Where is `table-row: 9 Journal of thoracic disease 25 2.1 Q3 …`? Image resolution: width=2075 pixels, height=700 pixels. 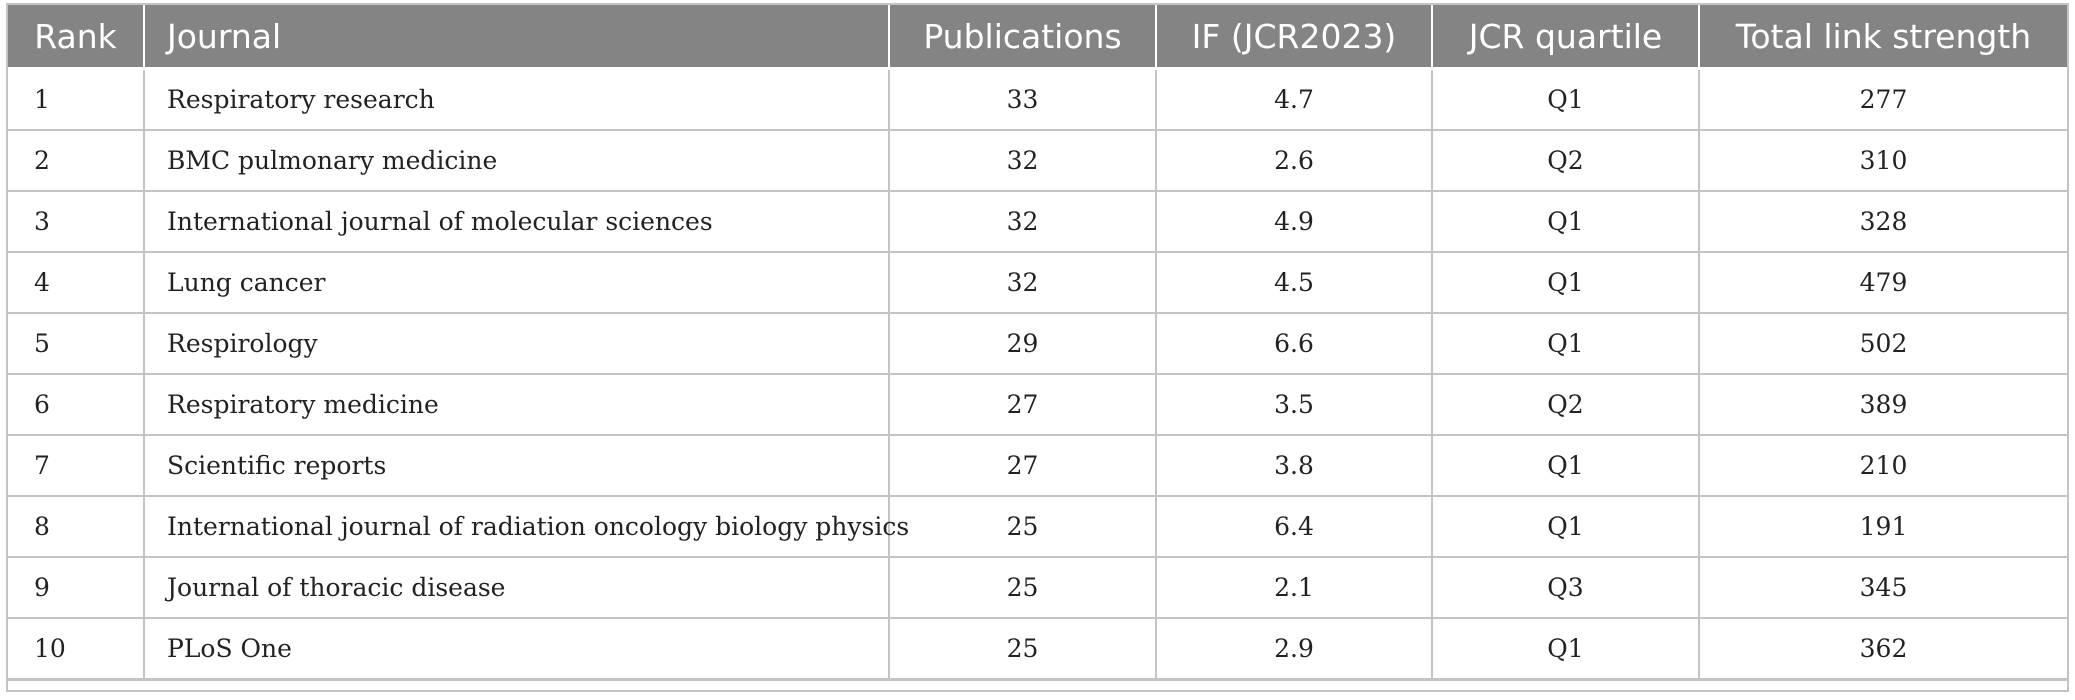 table-row: 9 Journal of thoracic disease 25 2.1 Q3 … is located at coordinates (1037, 588).